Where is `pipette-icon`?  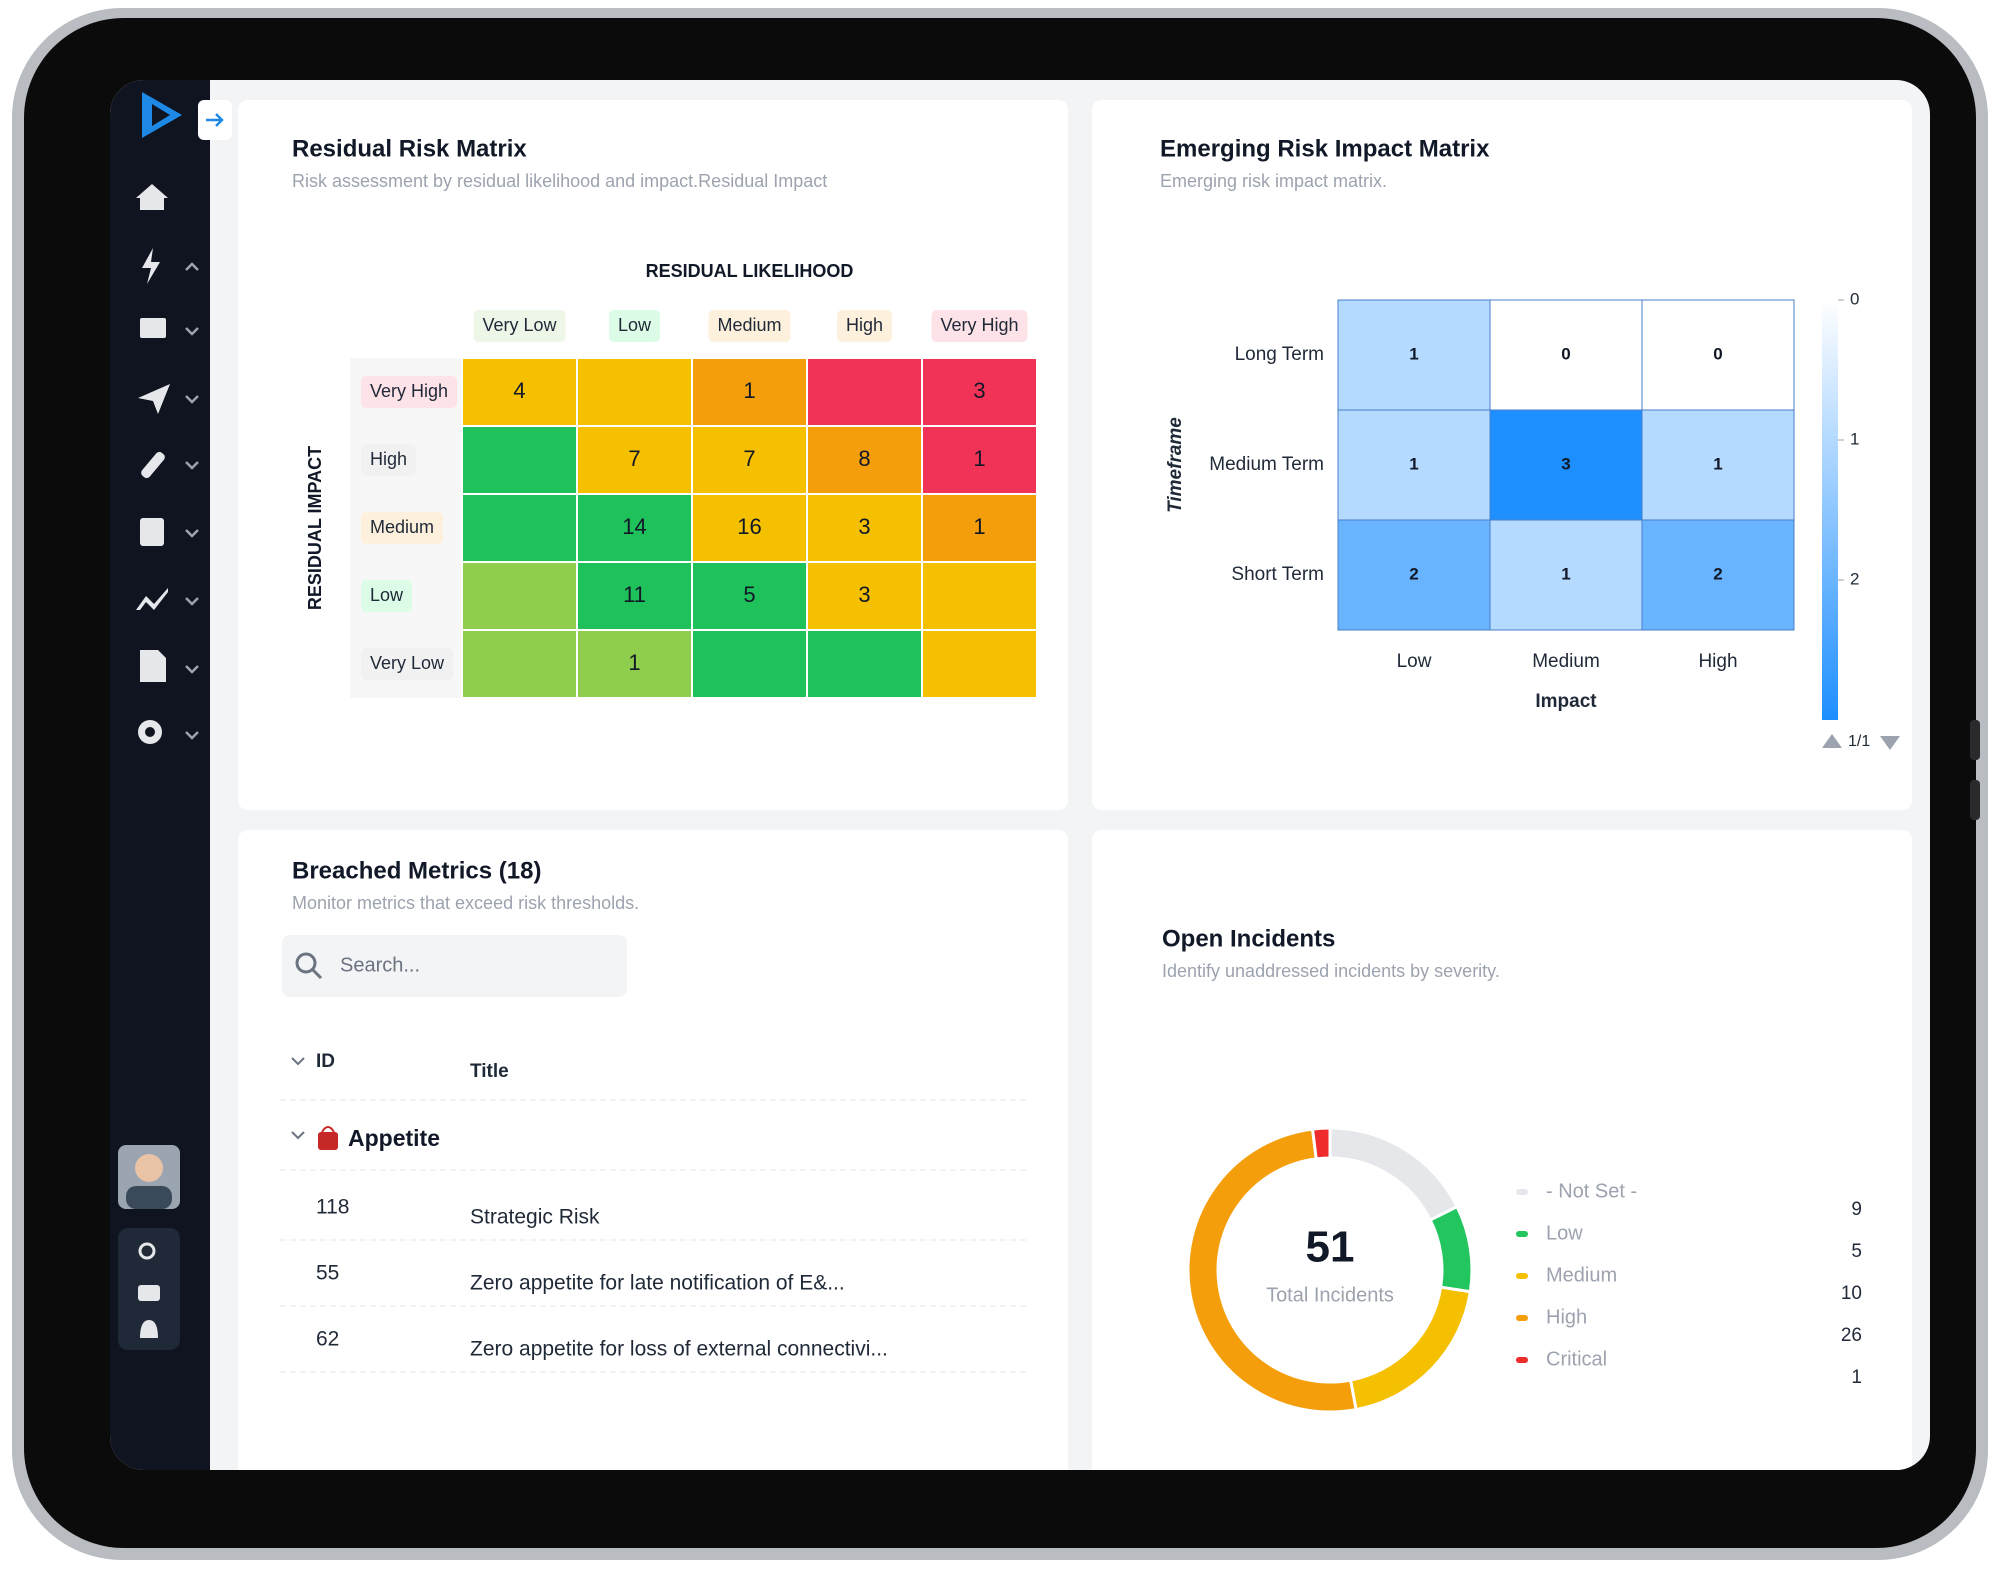 pipette-icon is located at coordinates (153, 464).